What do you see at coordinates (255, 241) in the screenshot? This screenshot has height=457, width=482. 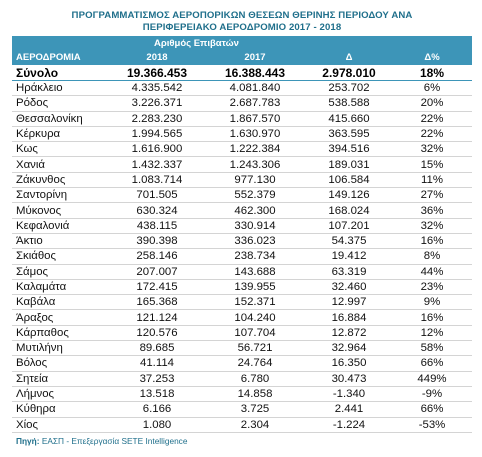 I see `passengers-2017-cell: 336.023` at bounding box center [255, 241].